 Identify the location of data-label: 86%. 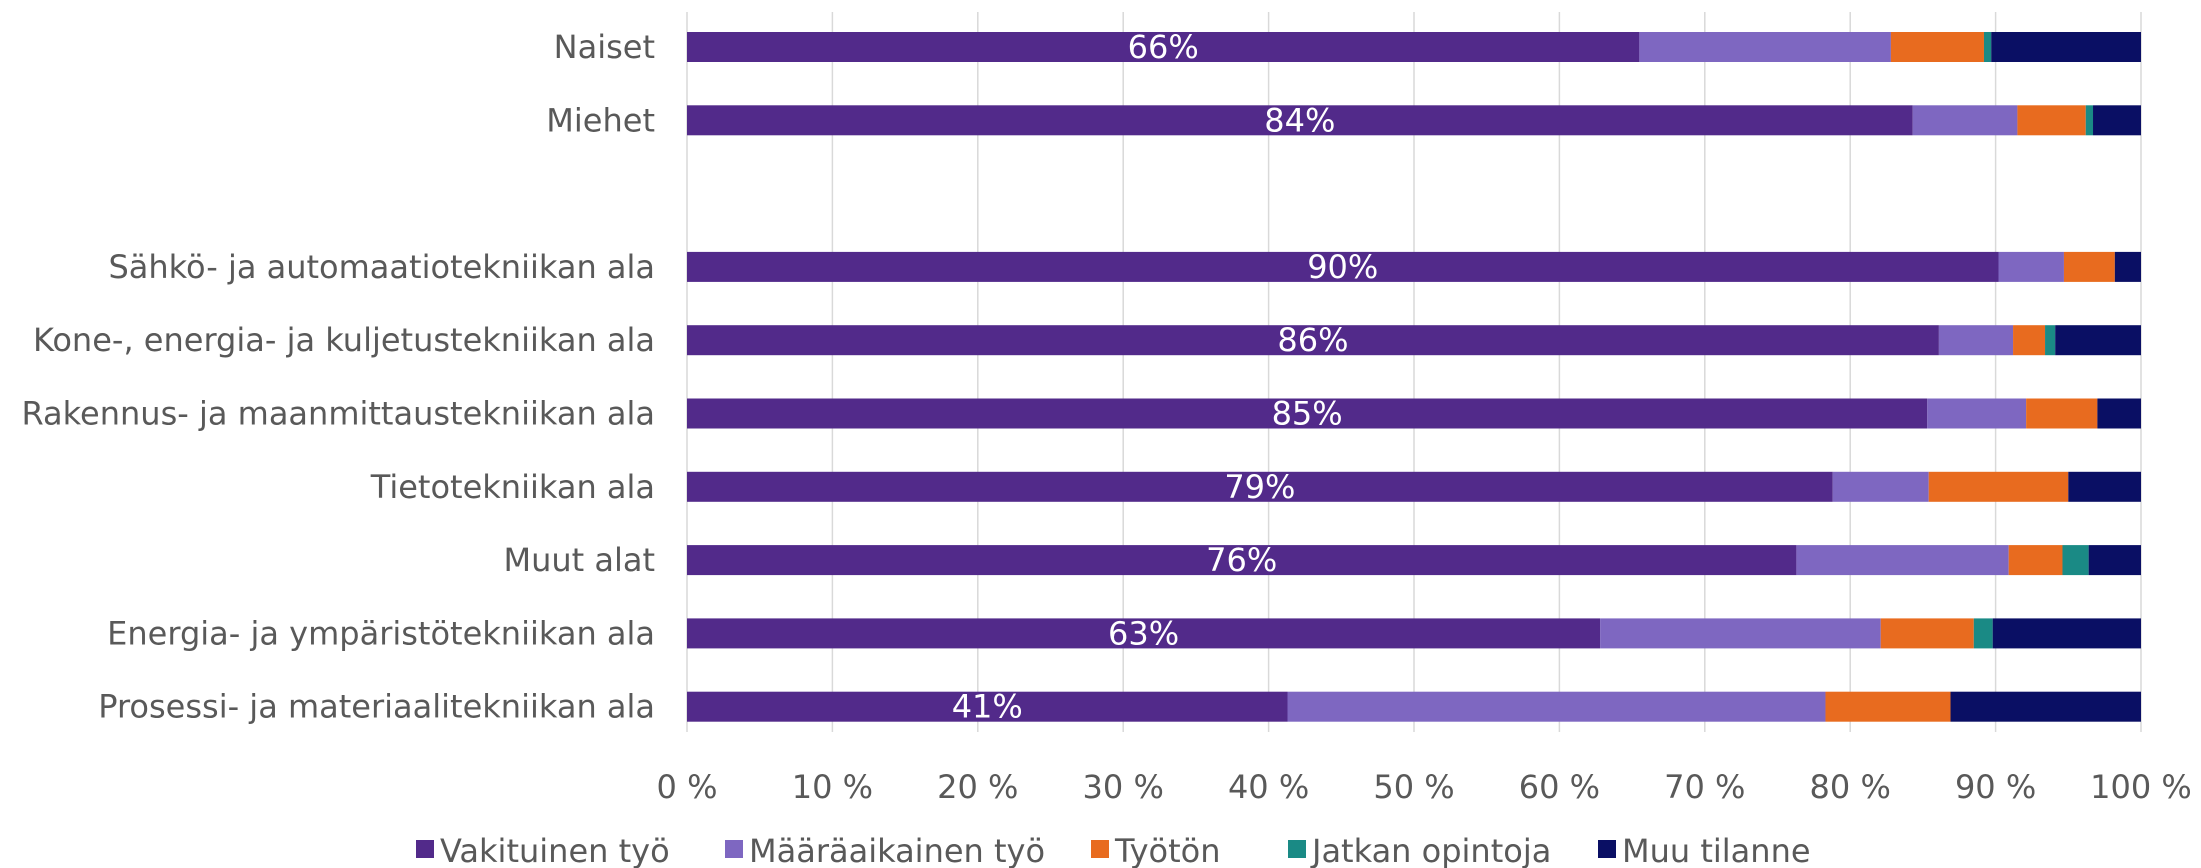
(1312, 340).